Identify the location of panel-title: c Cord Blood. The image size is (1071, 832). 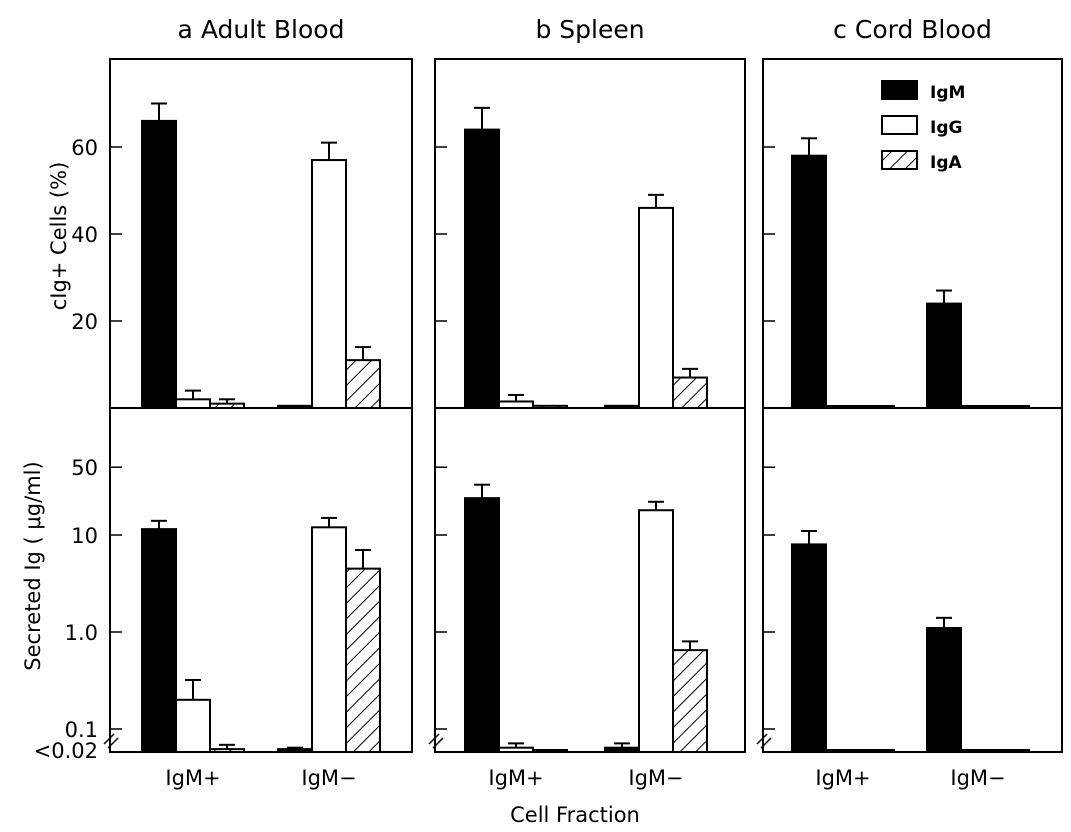
(912, 29).